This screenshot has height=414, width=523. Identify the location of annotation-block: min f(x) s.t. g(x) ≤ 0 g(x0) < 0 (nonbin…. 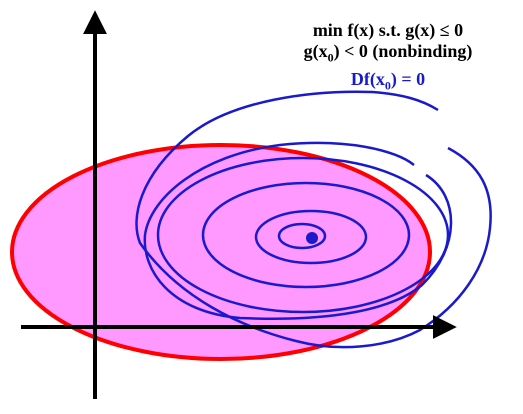
(388, 58).